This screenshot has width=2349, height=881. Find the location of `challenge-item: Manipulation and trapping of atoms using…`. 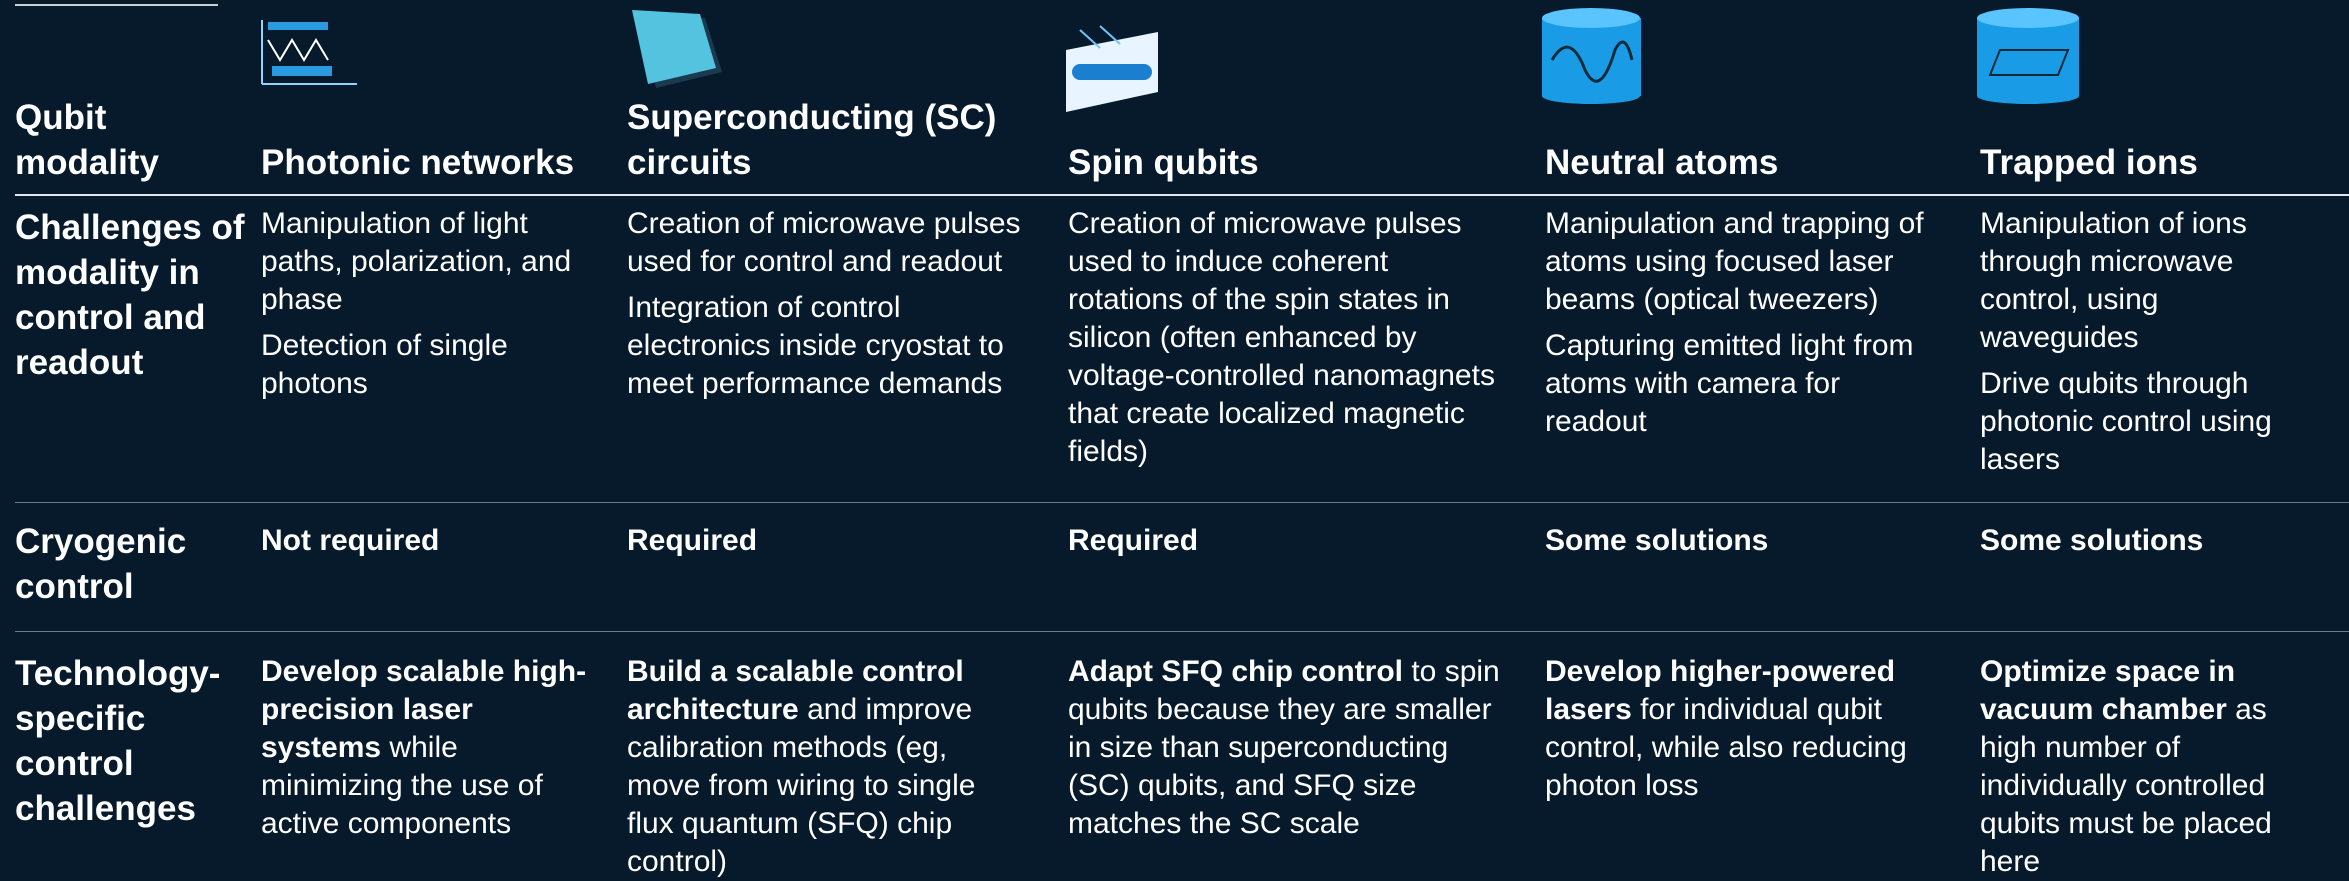

challenge-item: Manipulation and trapping of atoms using… is located at coordinates (1734, 261).